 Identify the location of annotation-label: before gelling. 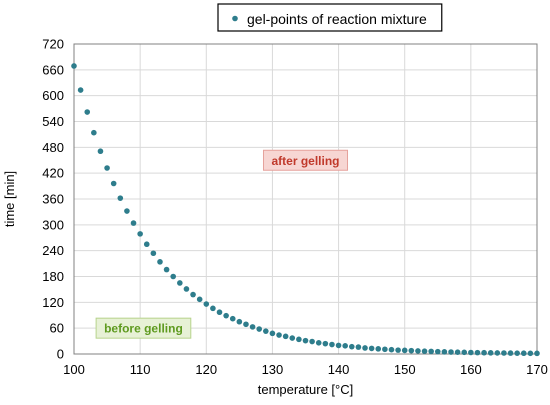
(143, 329).